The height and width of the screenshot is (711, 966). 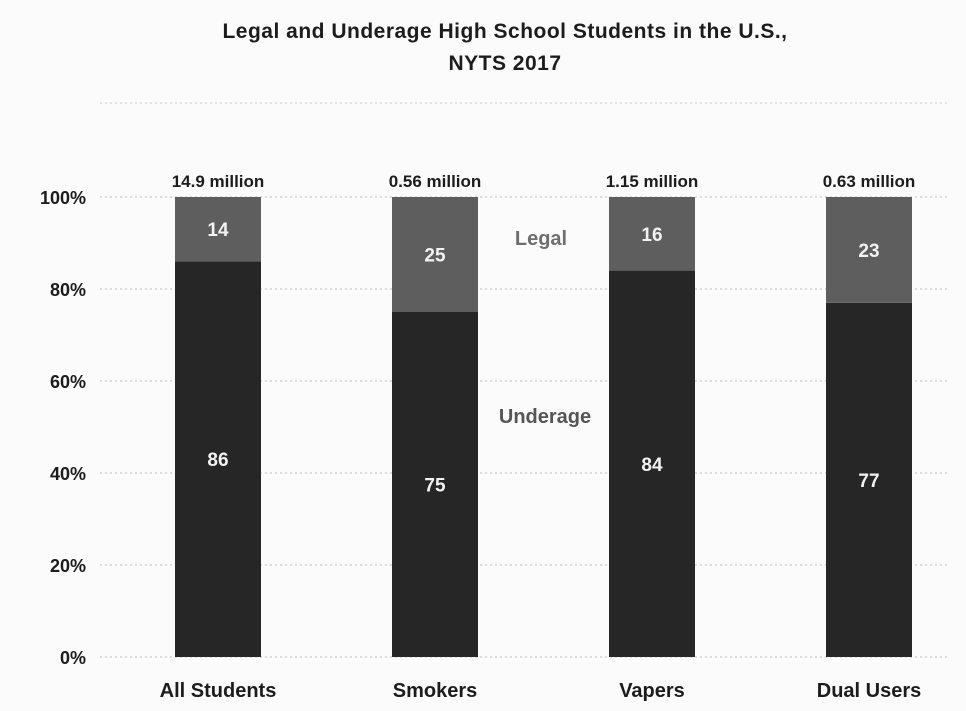 I want to click on data-label-legal: 16, so click(x=651, y=235).